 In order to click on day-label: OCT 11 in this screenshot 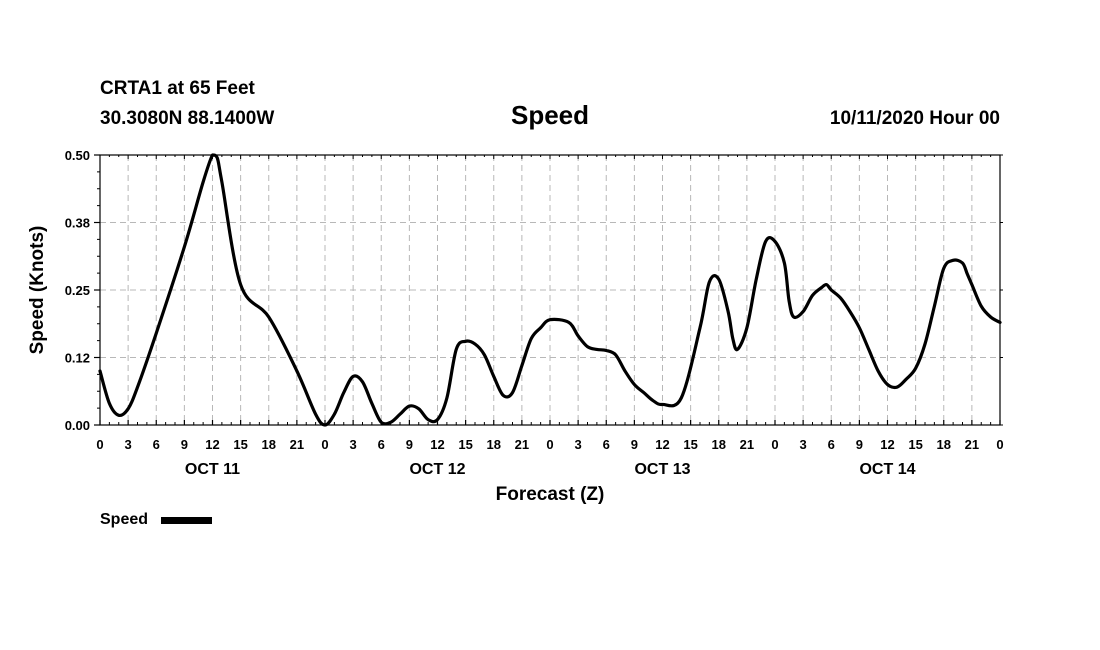, I will do `click(212, 469)`.